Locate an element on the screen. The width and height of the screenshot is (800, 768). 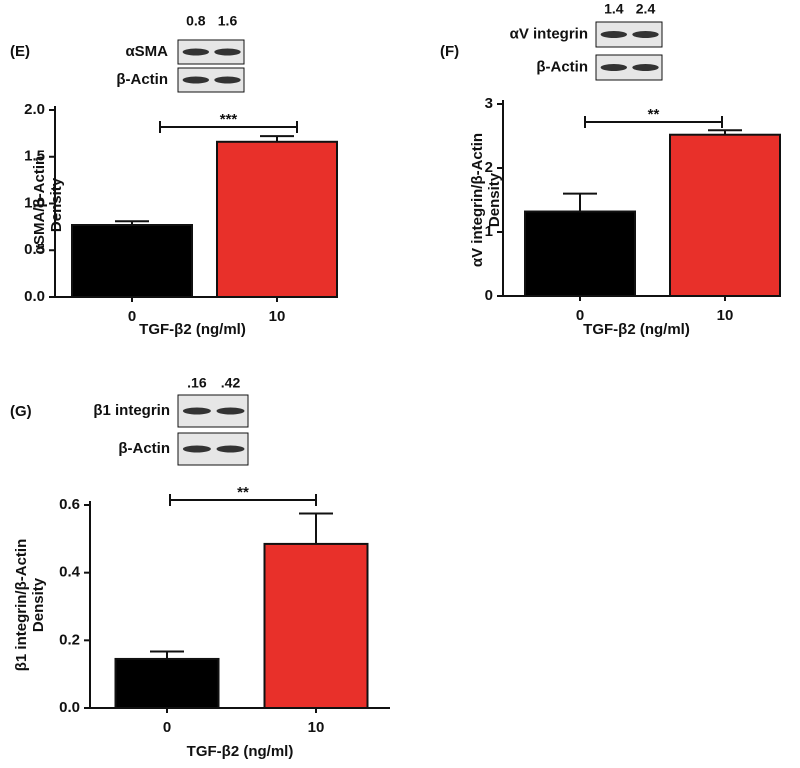
y-tick-label: 1.5 is located at coordinates (34, 156).